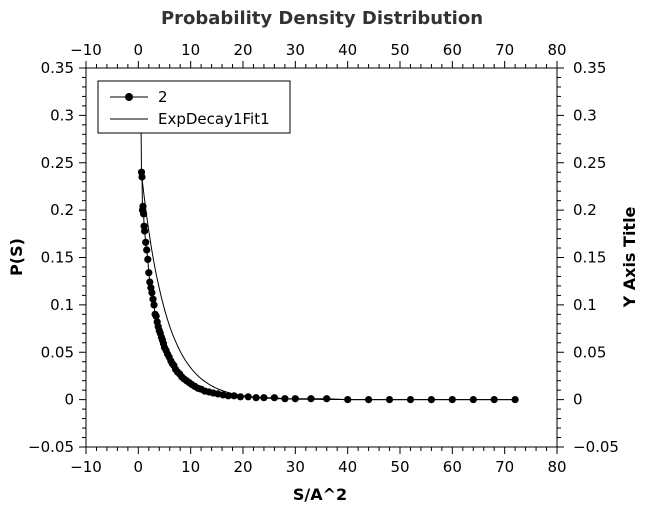 This screenshot has width=647, height=517. What do you see at coordinates (585, 115) in the screenshot?
I see `y-tick-label-right: 0.3` at bounding box center [585, 115].